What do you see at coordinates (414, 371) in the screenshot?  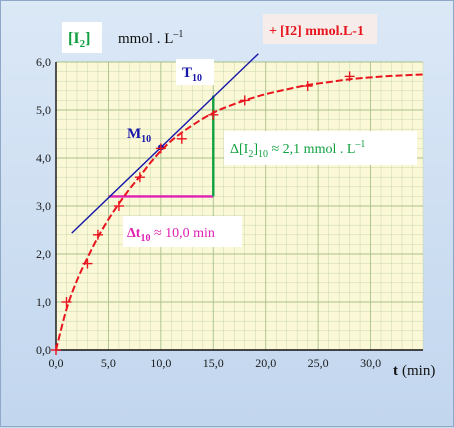 I see `x-axis-label: t (min)` at bounding box center [414, 371].